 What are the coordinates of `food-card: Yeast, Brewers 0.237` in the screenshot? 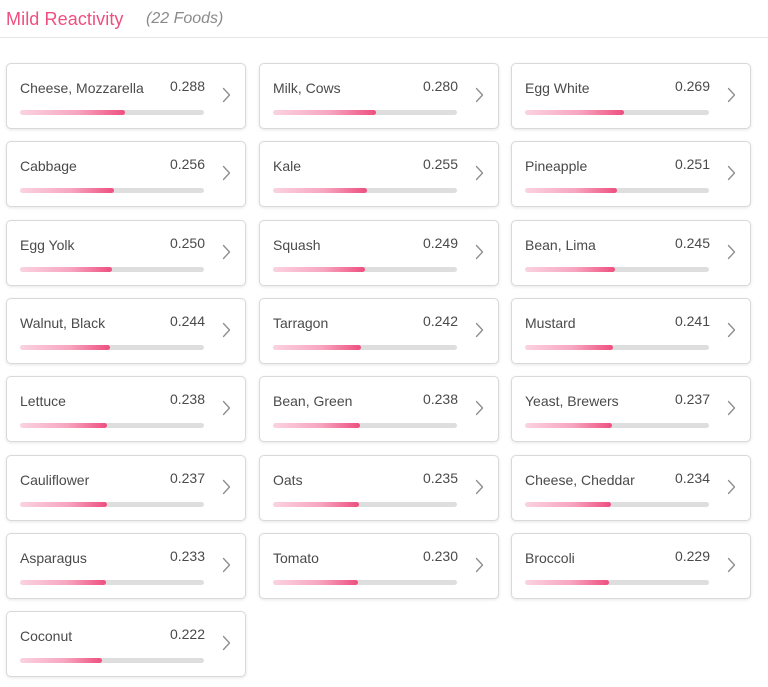 It's located at (631, 409).